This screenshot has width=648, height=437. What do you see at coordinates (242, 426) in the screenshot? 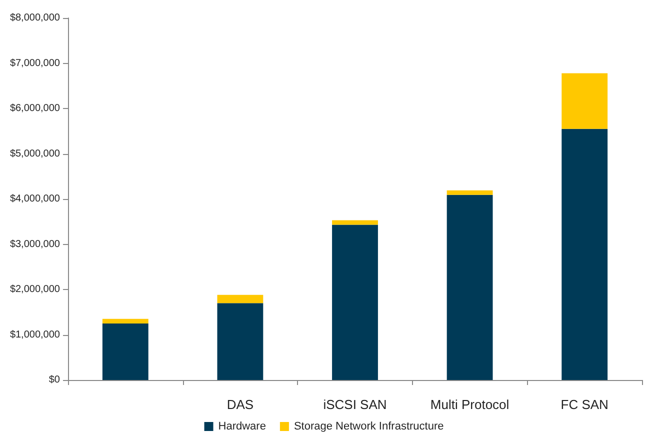
I see `legend-label: Hardware` at bounding box center [242, 426].